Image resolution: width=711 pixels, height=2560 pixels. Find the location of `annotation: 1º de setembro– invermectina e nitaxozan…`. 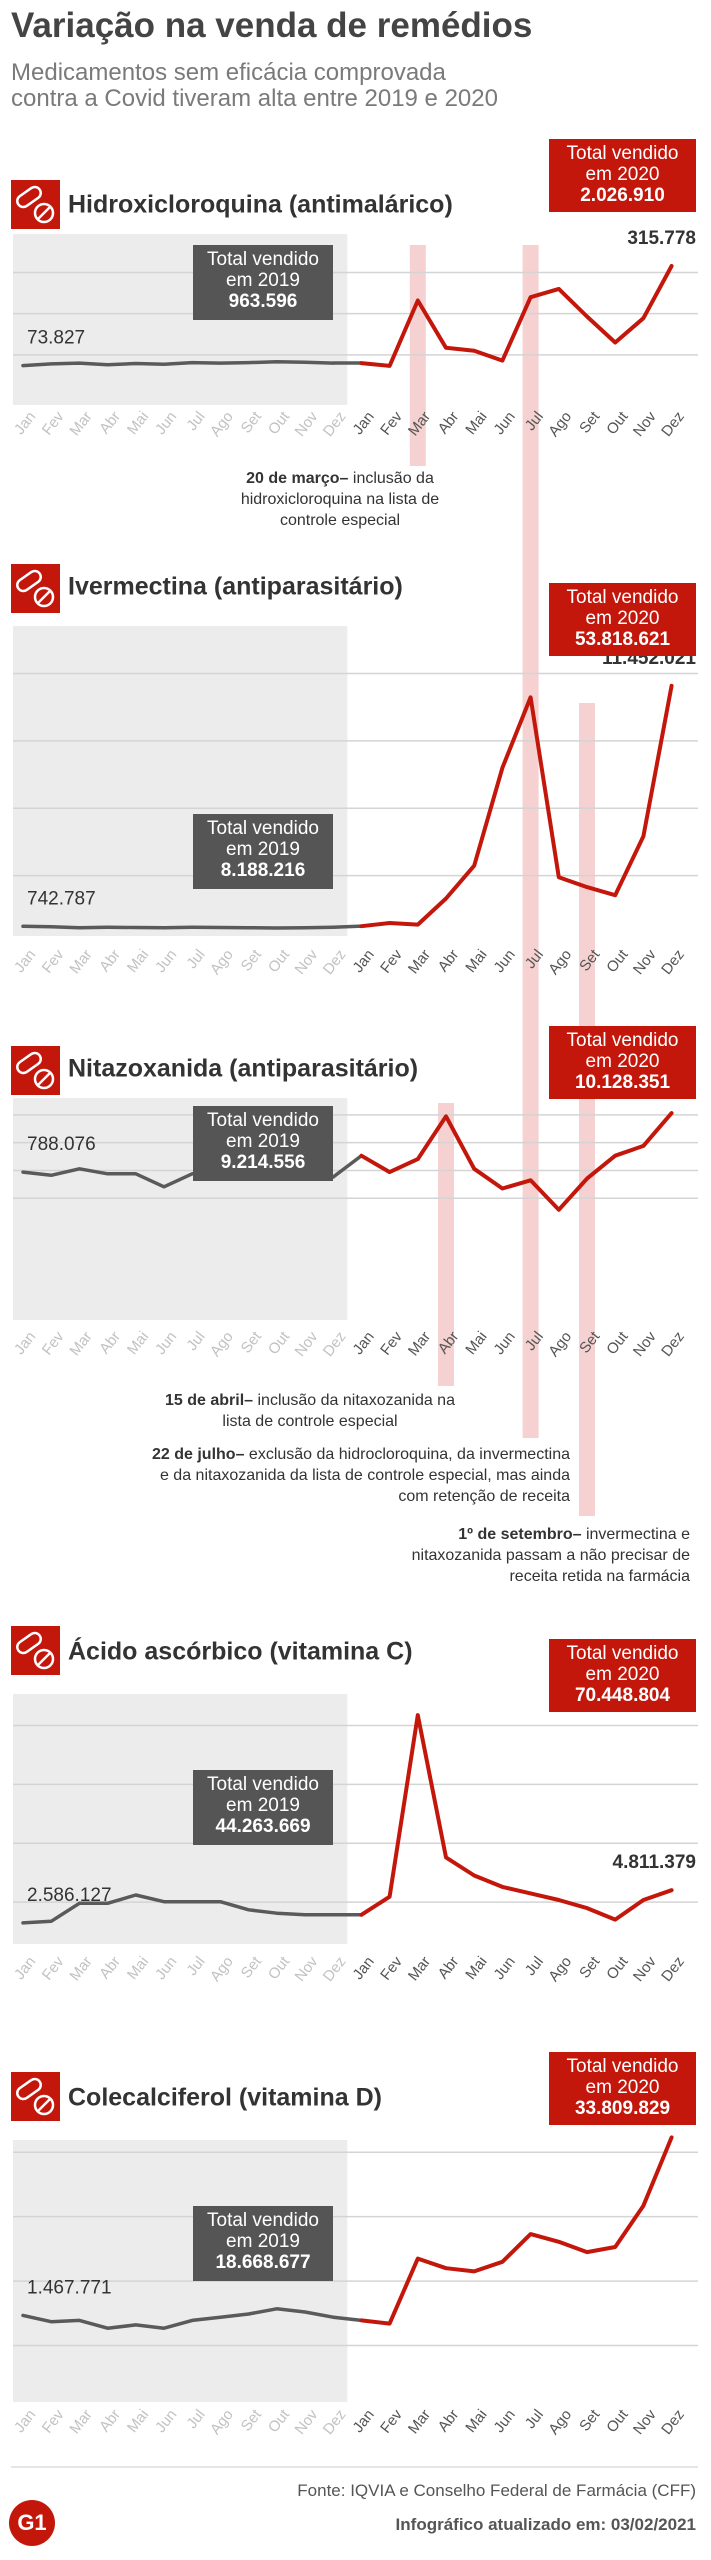

annotation: 1º de setembro– invermectina e nitaxozan… is located at coordinates (549, 1555).